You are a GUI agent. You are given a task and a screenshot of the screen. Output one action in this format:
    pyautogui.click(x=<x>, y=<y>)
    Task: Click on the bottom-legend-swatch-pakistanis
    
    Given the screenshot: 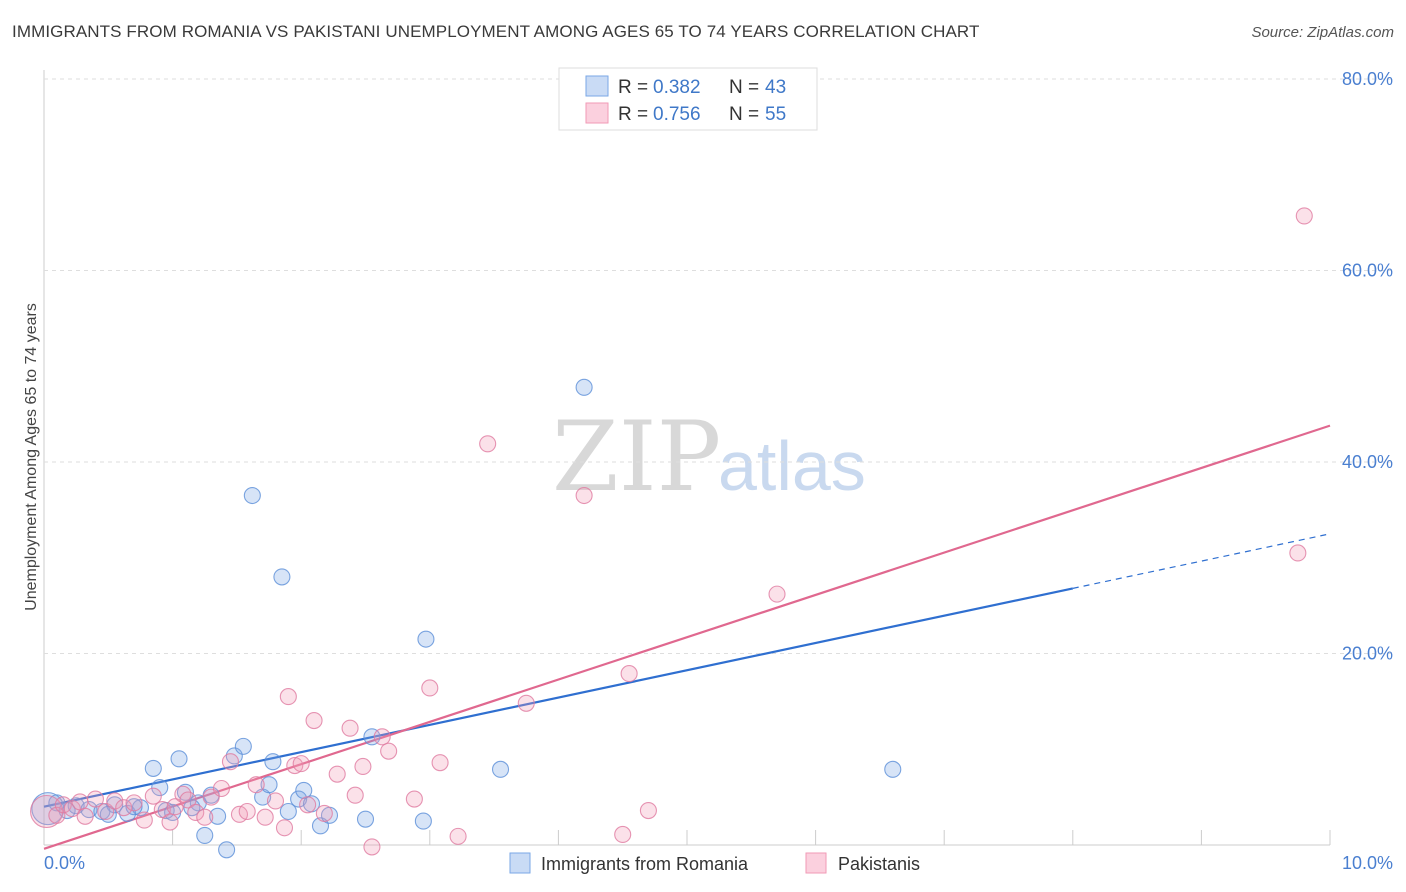 What is the action you would take?
    pyautogui.click(x=816, y=863)
    